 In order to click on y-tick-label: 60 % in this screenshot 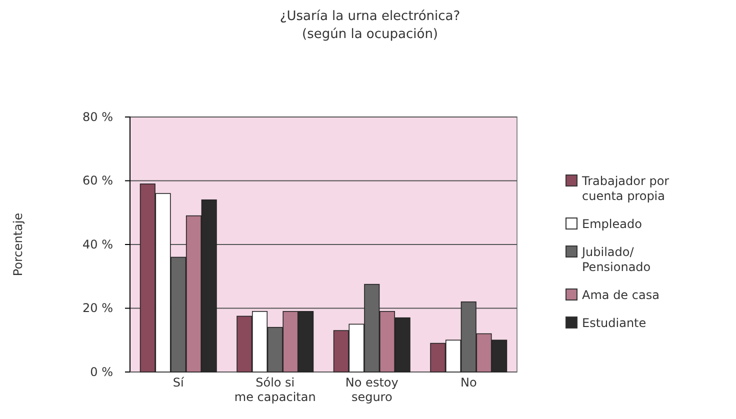, I will do `click(97, 181)`.